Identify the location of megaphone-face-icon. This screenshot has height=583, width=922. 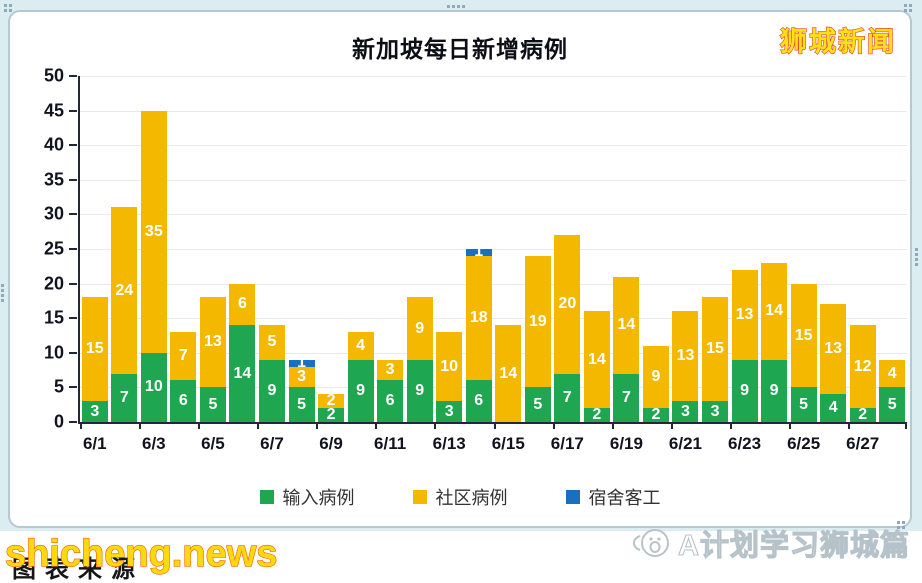
(651, 543).